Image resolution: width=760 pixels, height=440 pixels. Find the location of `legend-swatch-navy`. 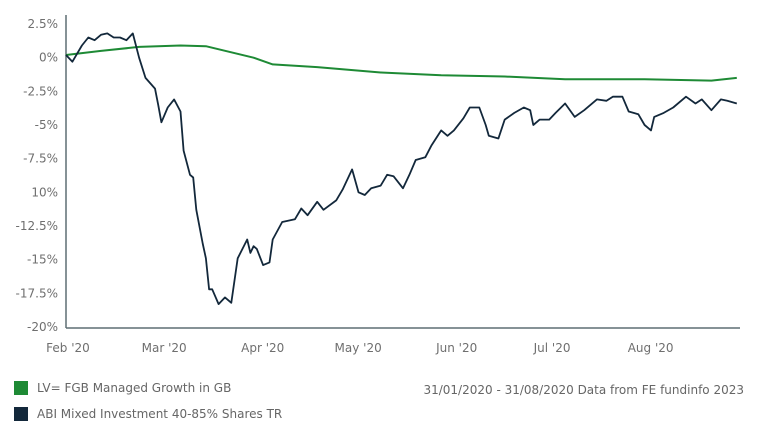

legend-swatch-navy is located at coordinates (21, 414).